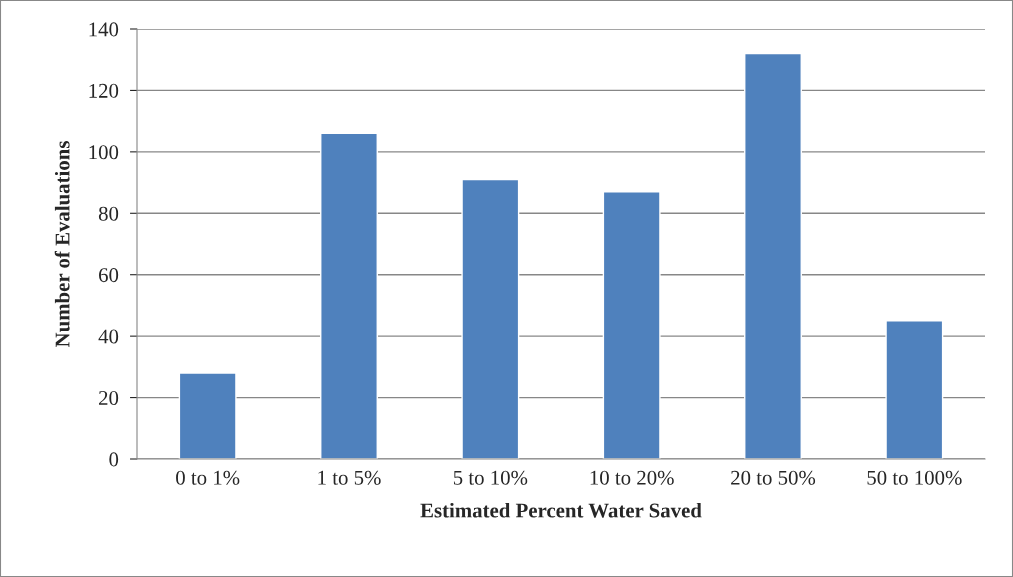 This screenshot has width=1013, height=577. What do you see at coordinates (108, 336) in the screenshot?
I see `y-tick-label: 40` at bounding box center [108, 336].